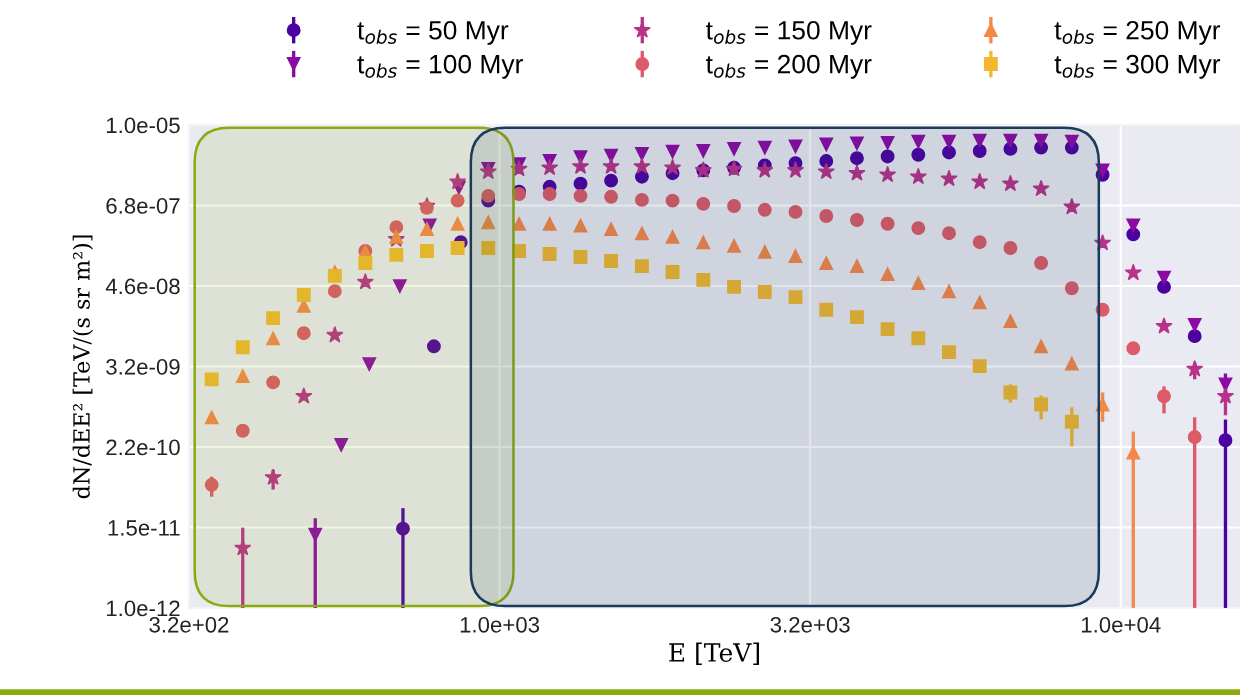  I want to click on x-axis-title: E [TeV], so click(714, 653).